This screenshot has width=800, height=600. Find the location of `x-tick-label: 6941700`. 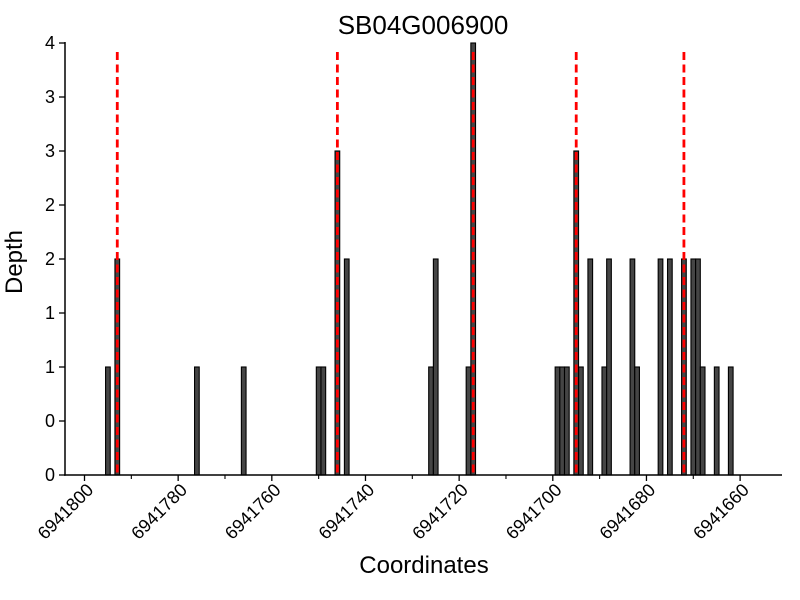

x-tick-label: 6941700 is located at coordinates (534, 512).